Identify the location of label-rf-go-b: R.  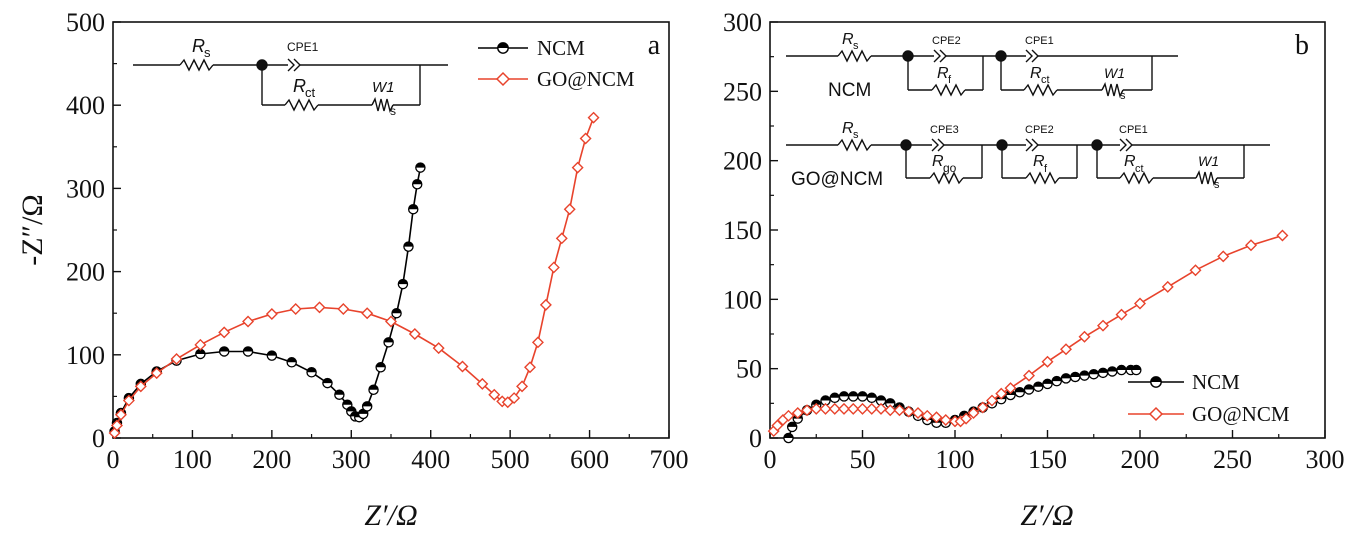
(1039, 161).